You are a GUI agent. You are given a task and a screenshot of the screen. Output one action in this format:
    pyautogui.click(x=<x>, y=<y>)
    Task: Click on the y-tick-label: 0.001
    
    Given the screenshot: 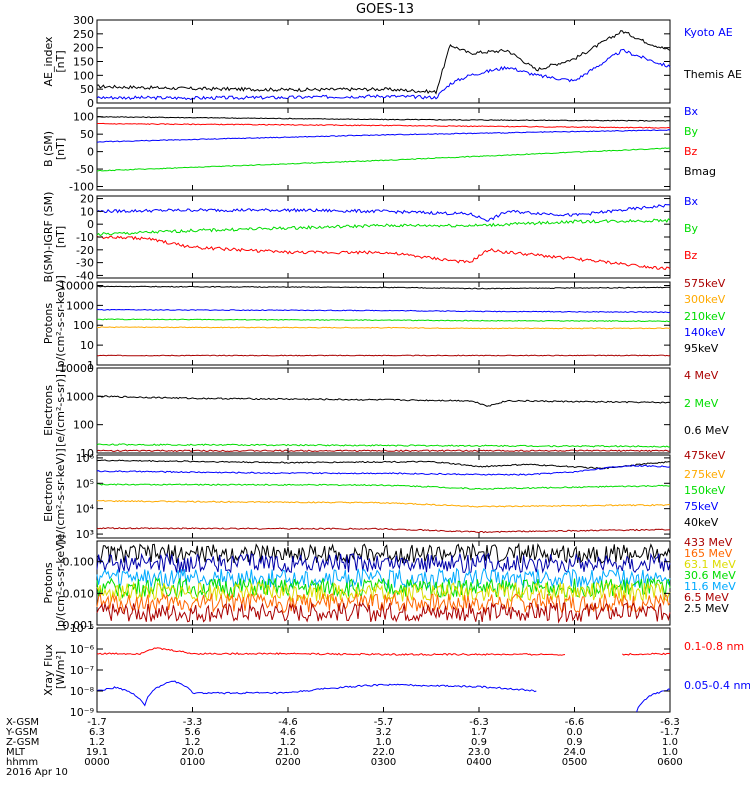 What is the action you would take?
    pyautogui.click(x=79, y=625)
    